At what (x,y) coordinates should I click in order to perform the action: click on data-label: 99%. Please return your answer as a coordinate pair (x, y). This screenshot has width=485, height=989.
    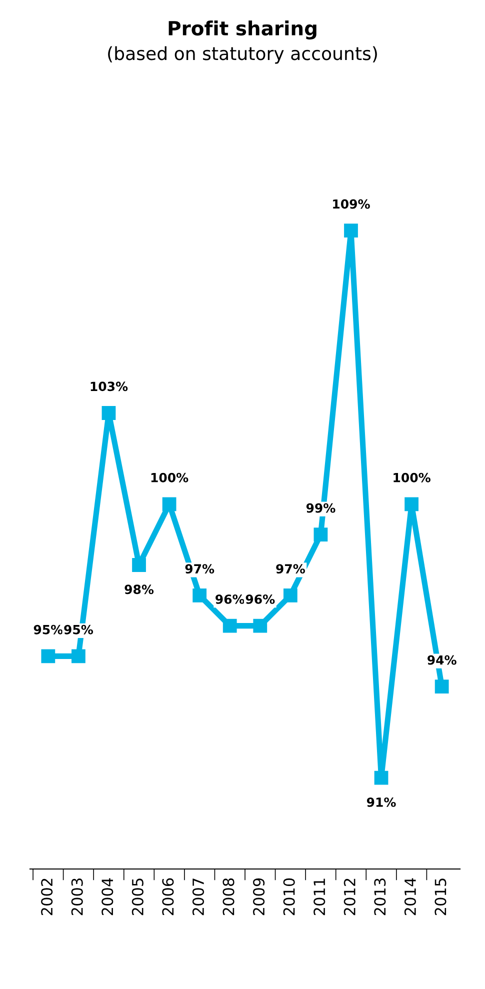
    Looking at the image, I should click on (321, 508).